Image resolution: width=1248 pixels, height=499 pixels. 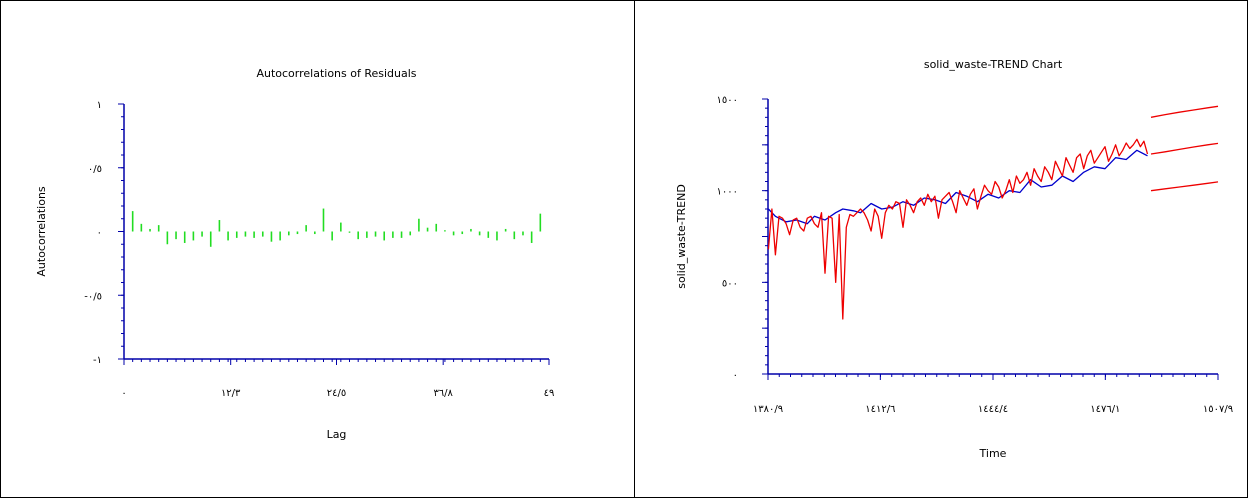 What do you see at coordinates (97, 360) in the screenshot?
I see `y-tick-label: -١` at bounding box center [97, 360].